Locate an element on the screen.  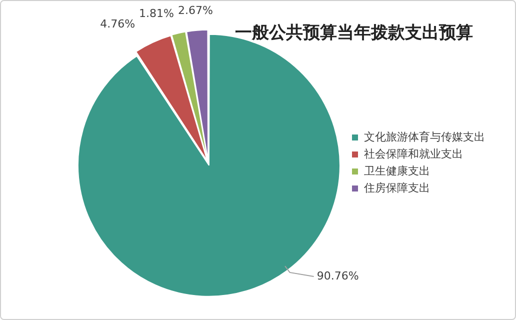
legend-label: 住房保障支出 is located at coordinates (397, 187).